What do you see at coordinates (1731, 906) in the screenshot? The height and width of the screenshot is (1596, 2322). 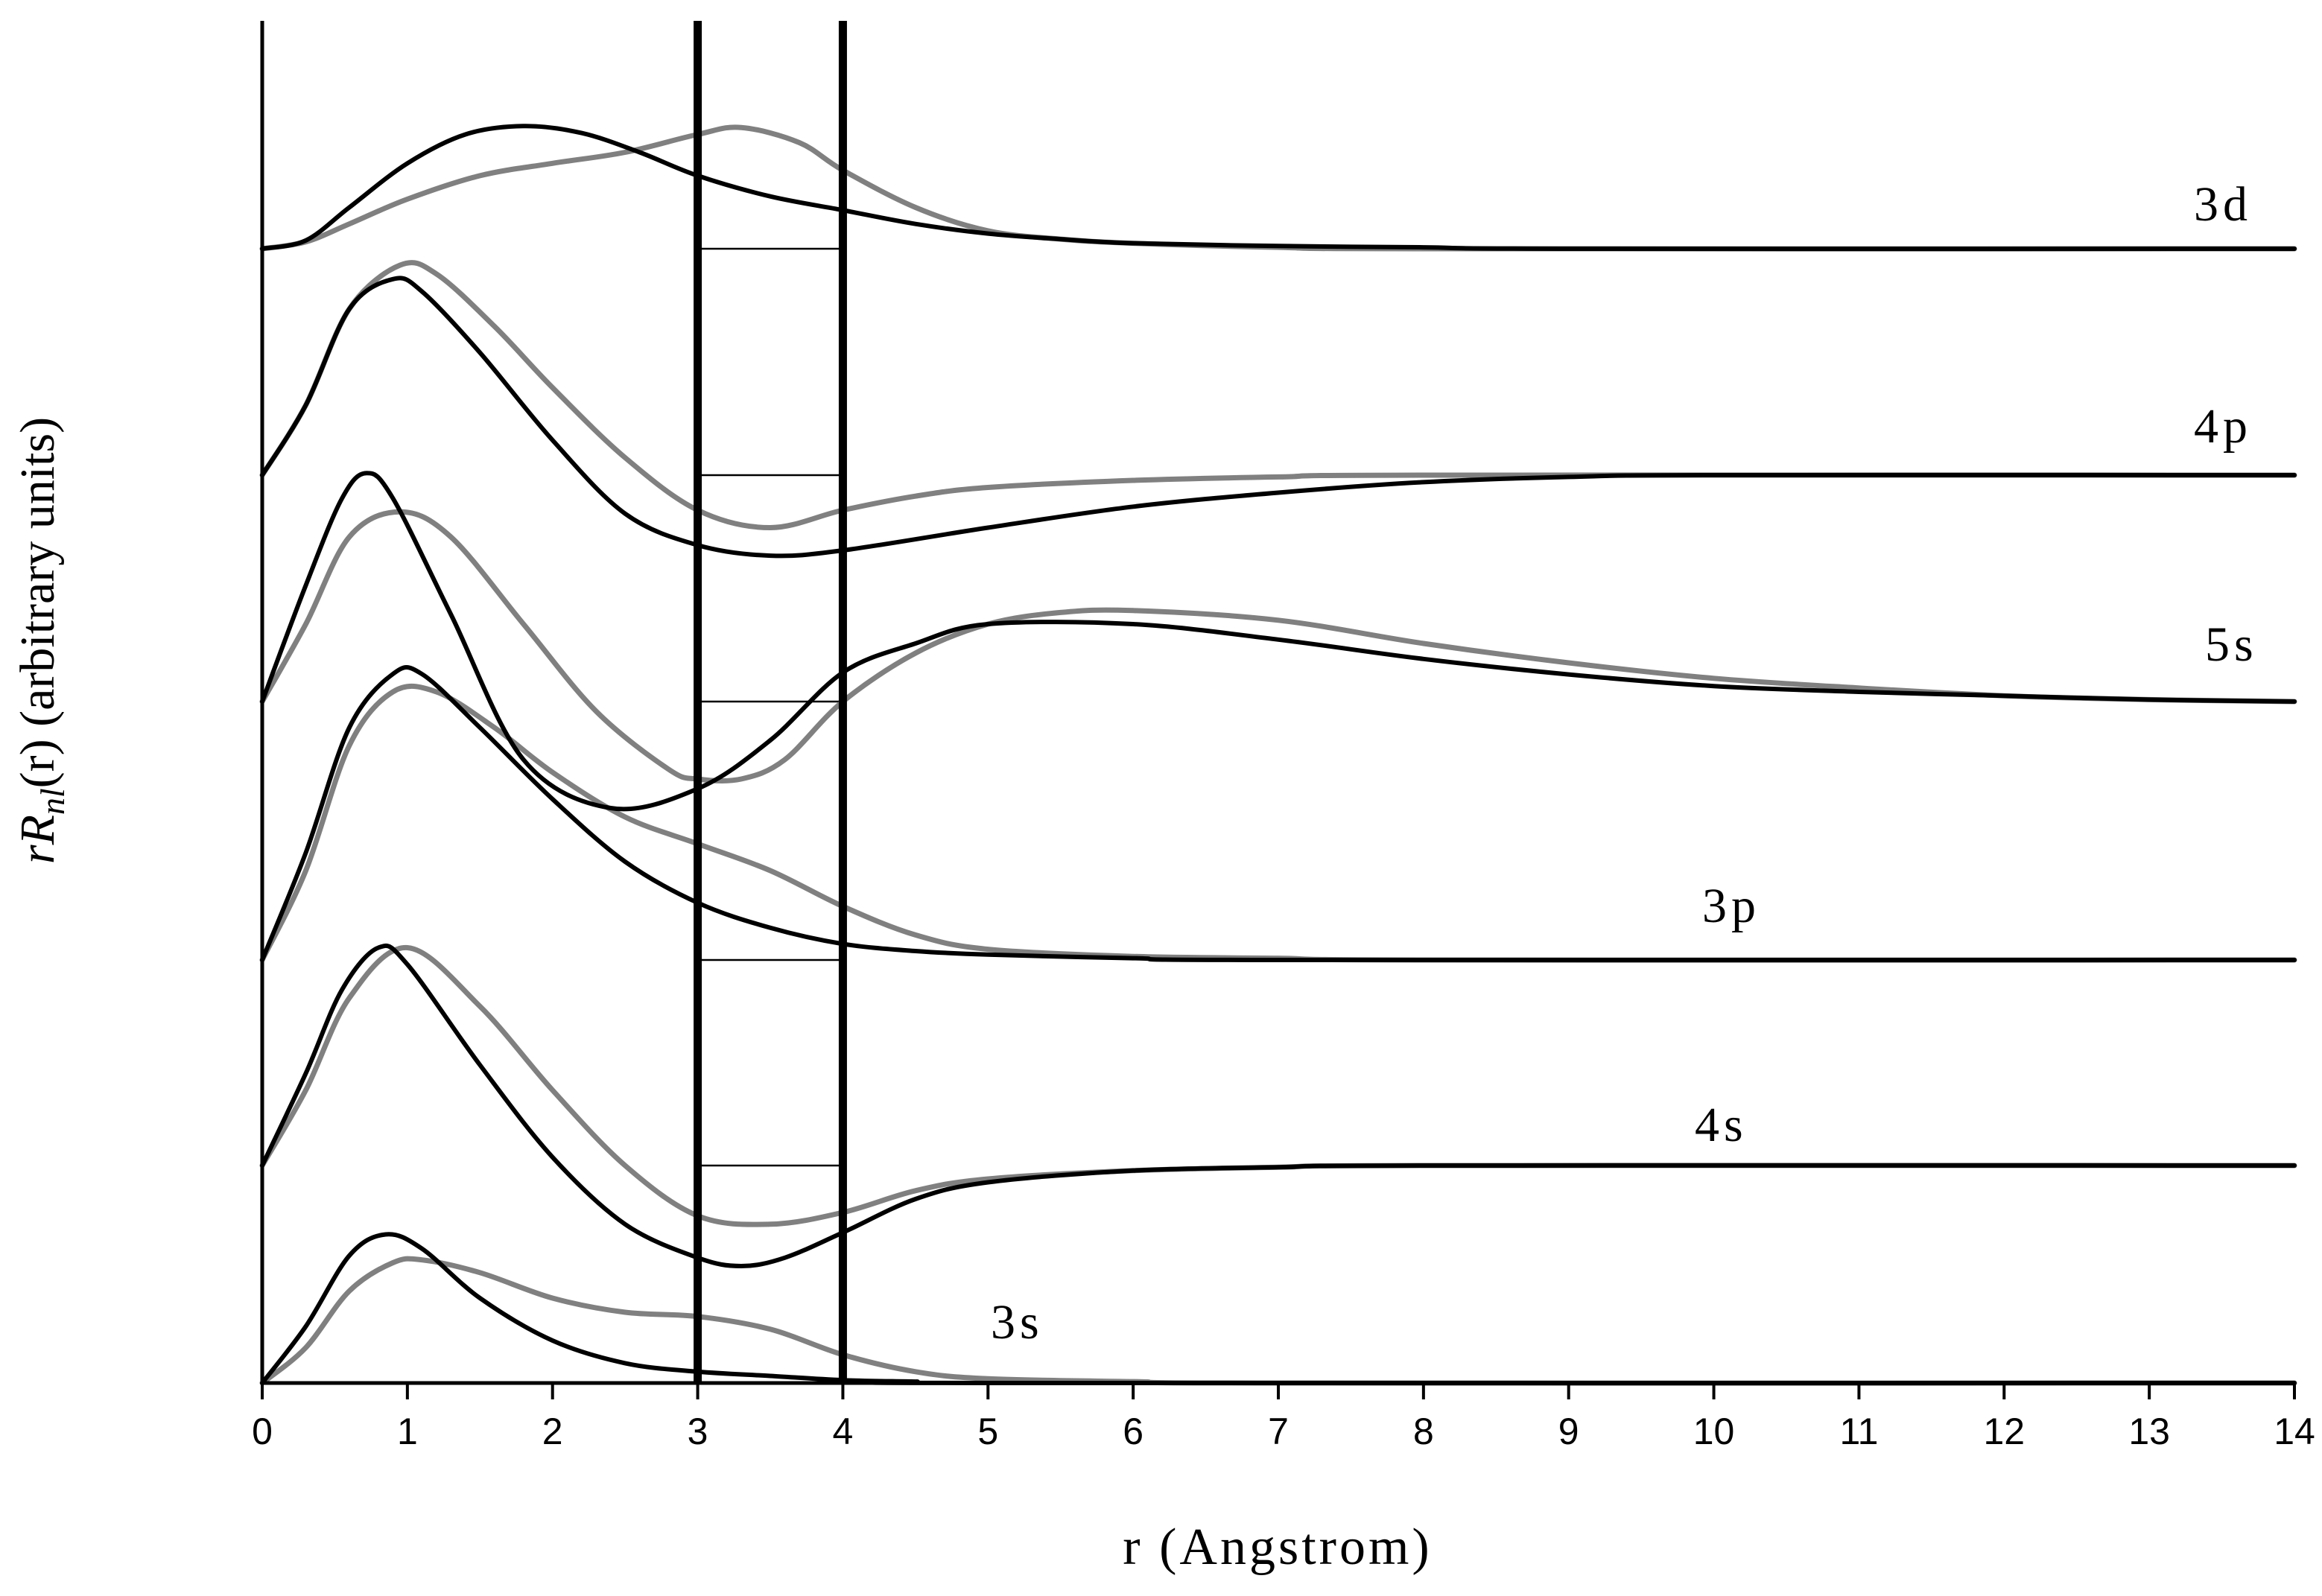 I see `orbital-label-3p: 3p` at bounding box center [1731, 906].